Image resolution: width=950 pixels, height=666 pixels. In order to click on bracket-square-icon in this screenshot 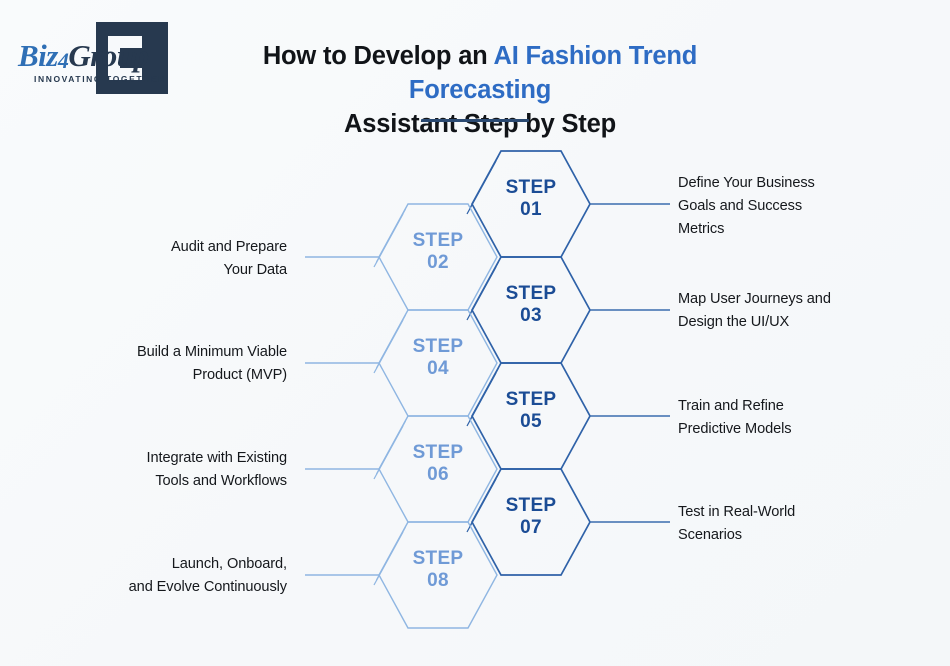, I will do `click(132, 58)`.